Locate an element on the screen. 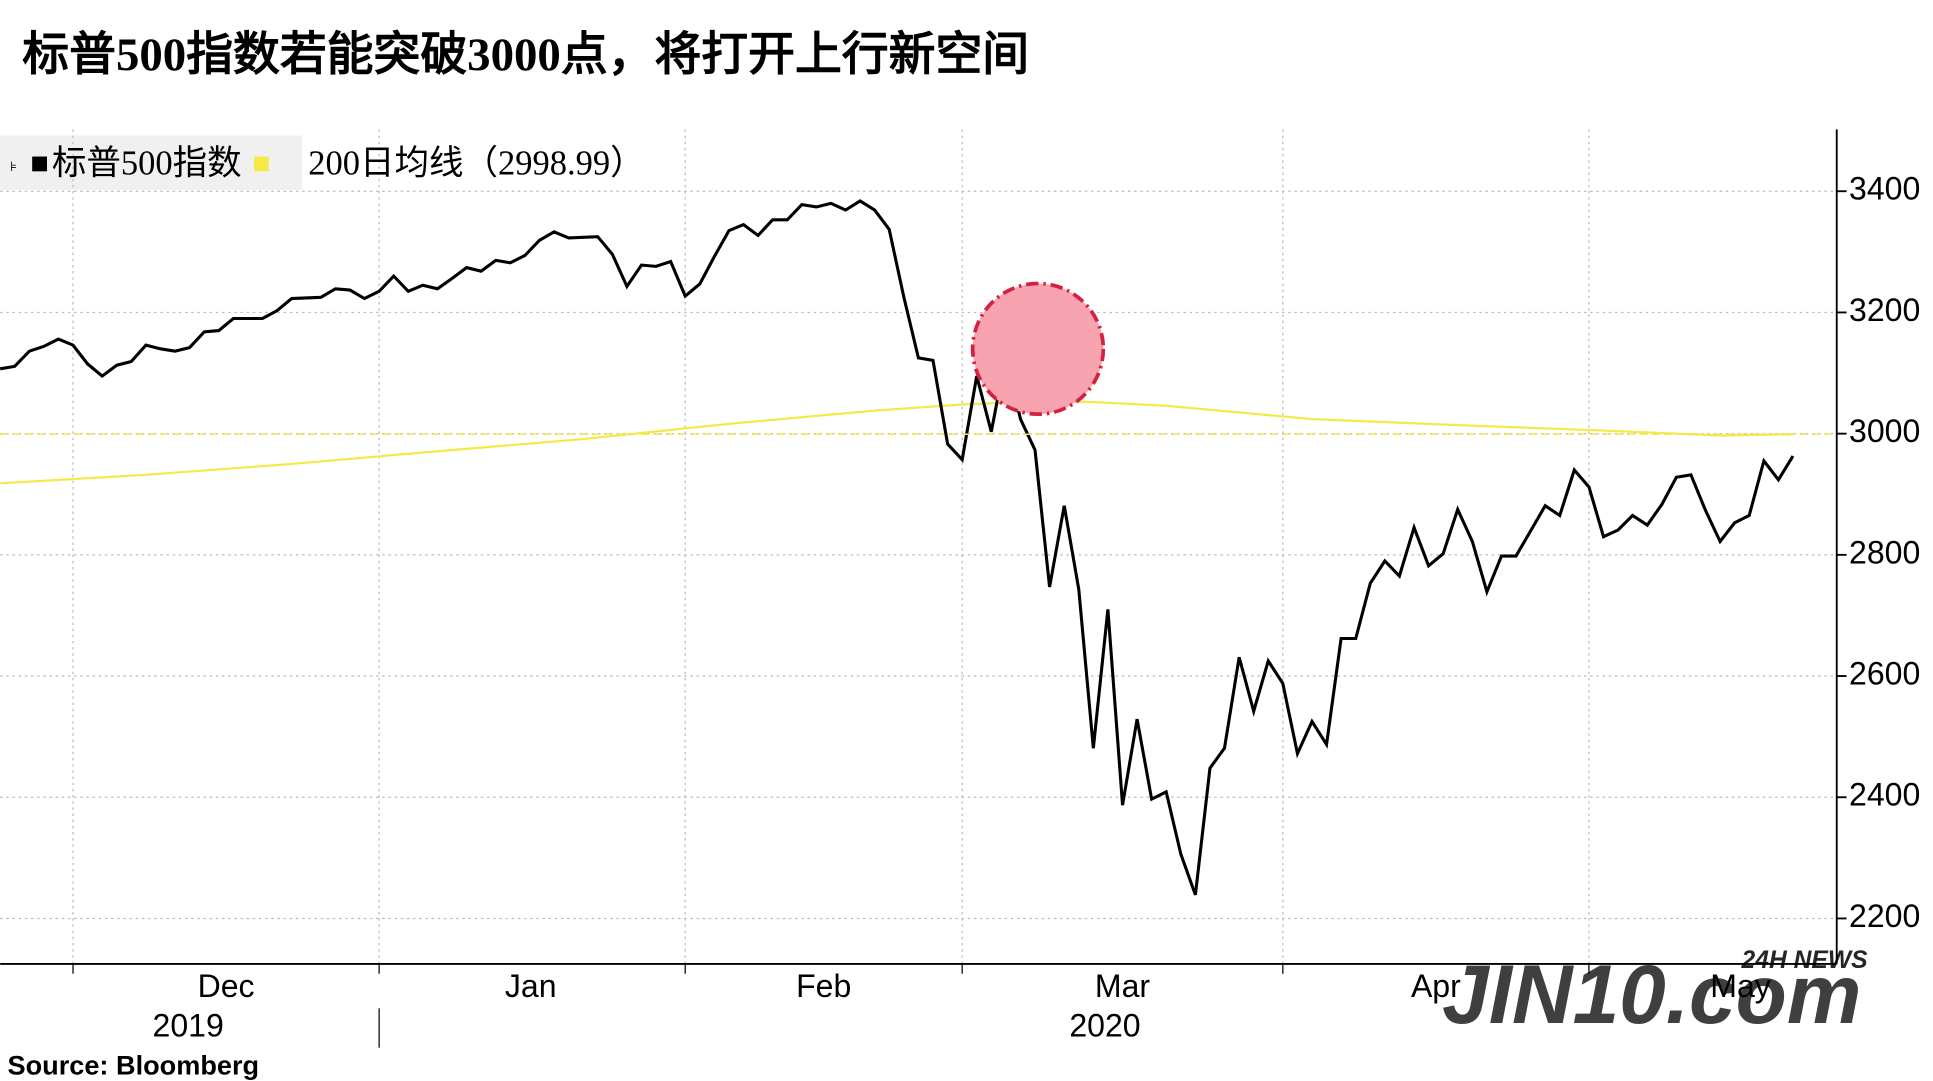 This screenshot has height=1081, width=1933. chart-title: 标普500指数若能突破3000点，将打开上行新空间 is located at coordinates (525, 55).